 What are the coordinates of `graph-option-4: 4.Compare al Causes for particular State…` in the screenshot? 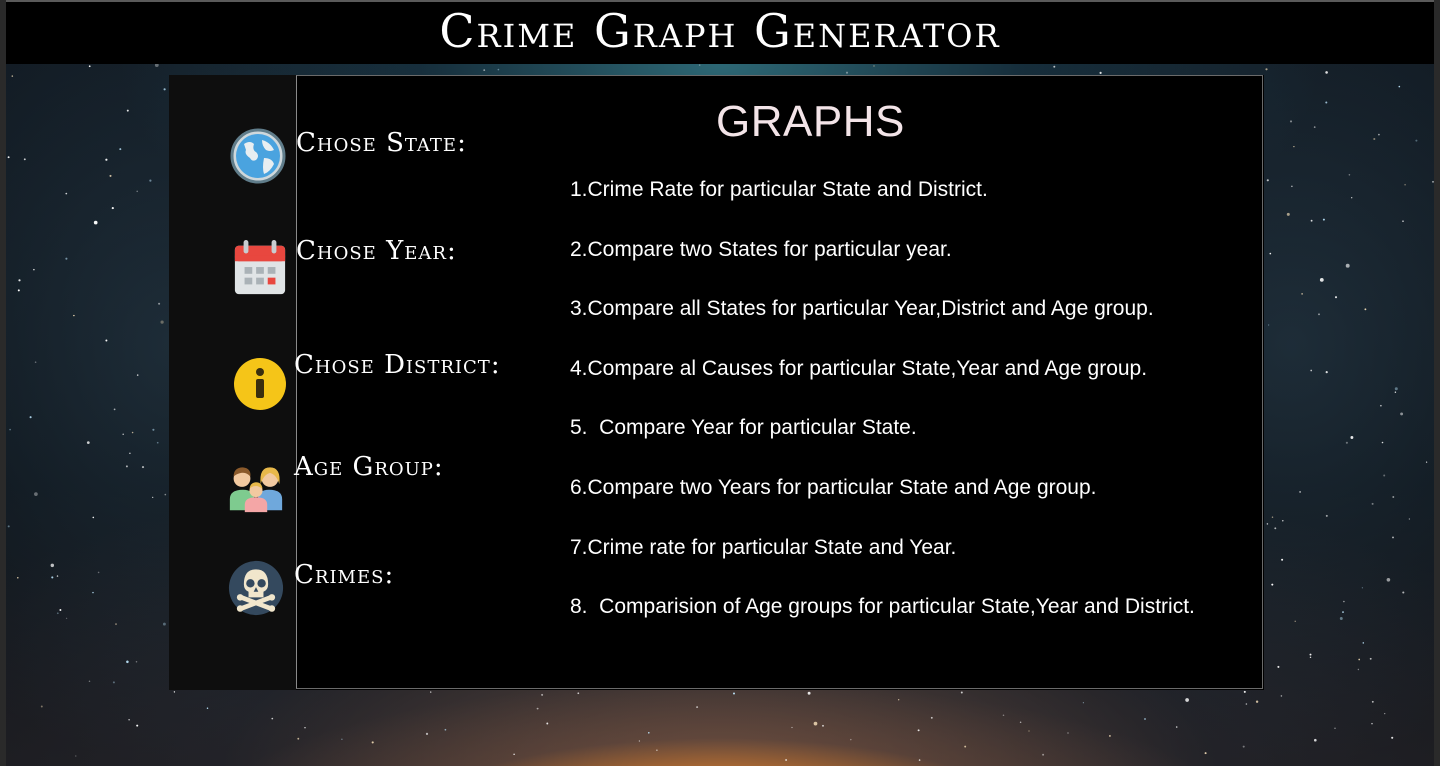 It's located at (859, 368).